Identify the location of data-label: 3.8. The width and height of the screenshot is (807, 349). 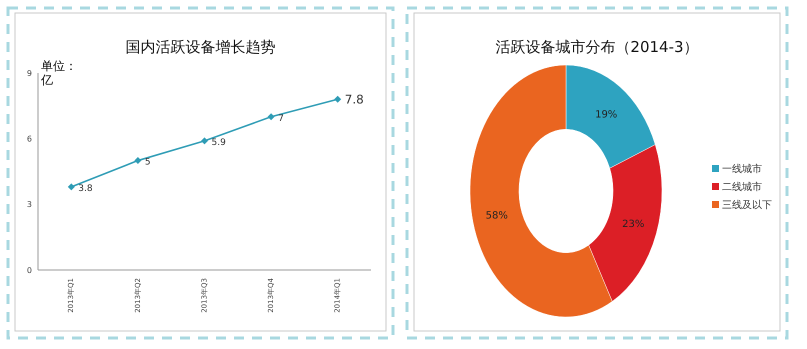
(85, 189).